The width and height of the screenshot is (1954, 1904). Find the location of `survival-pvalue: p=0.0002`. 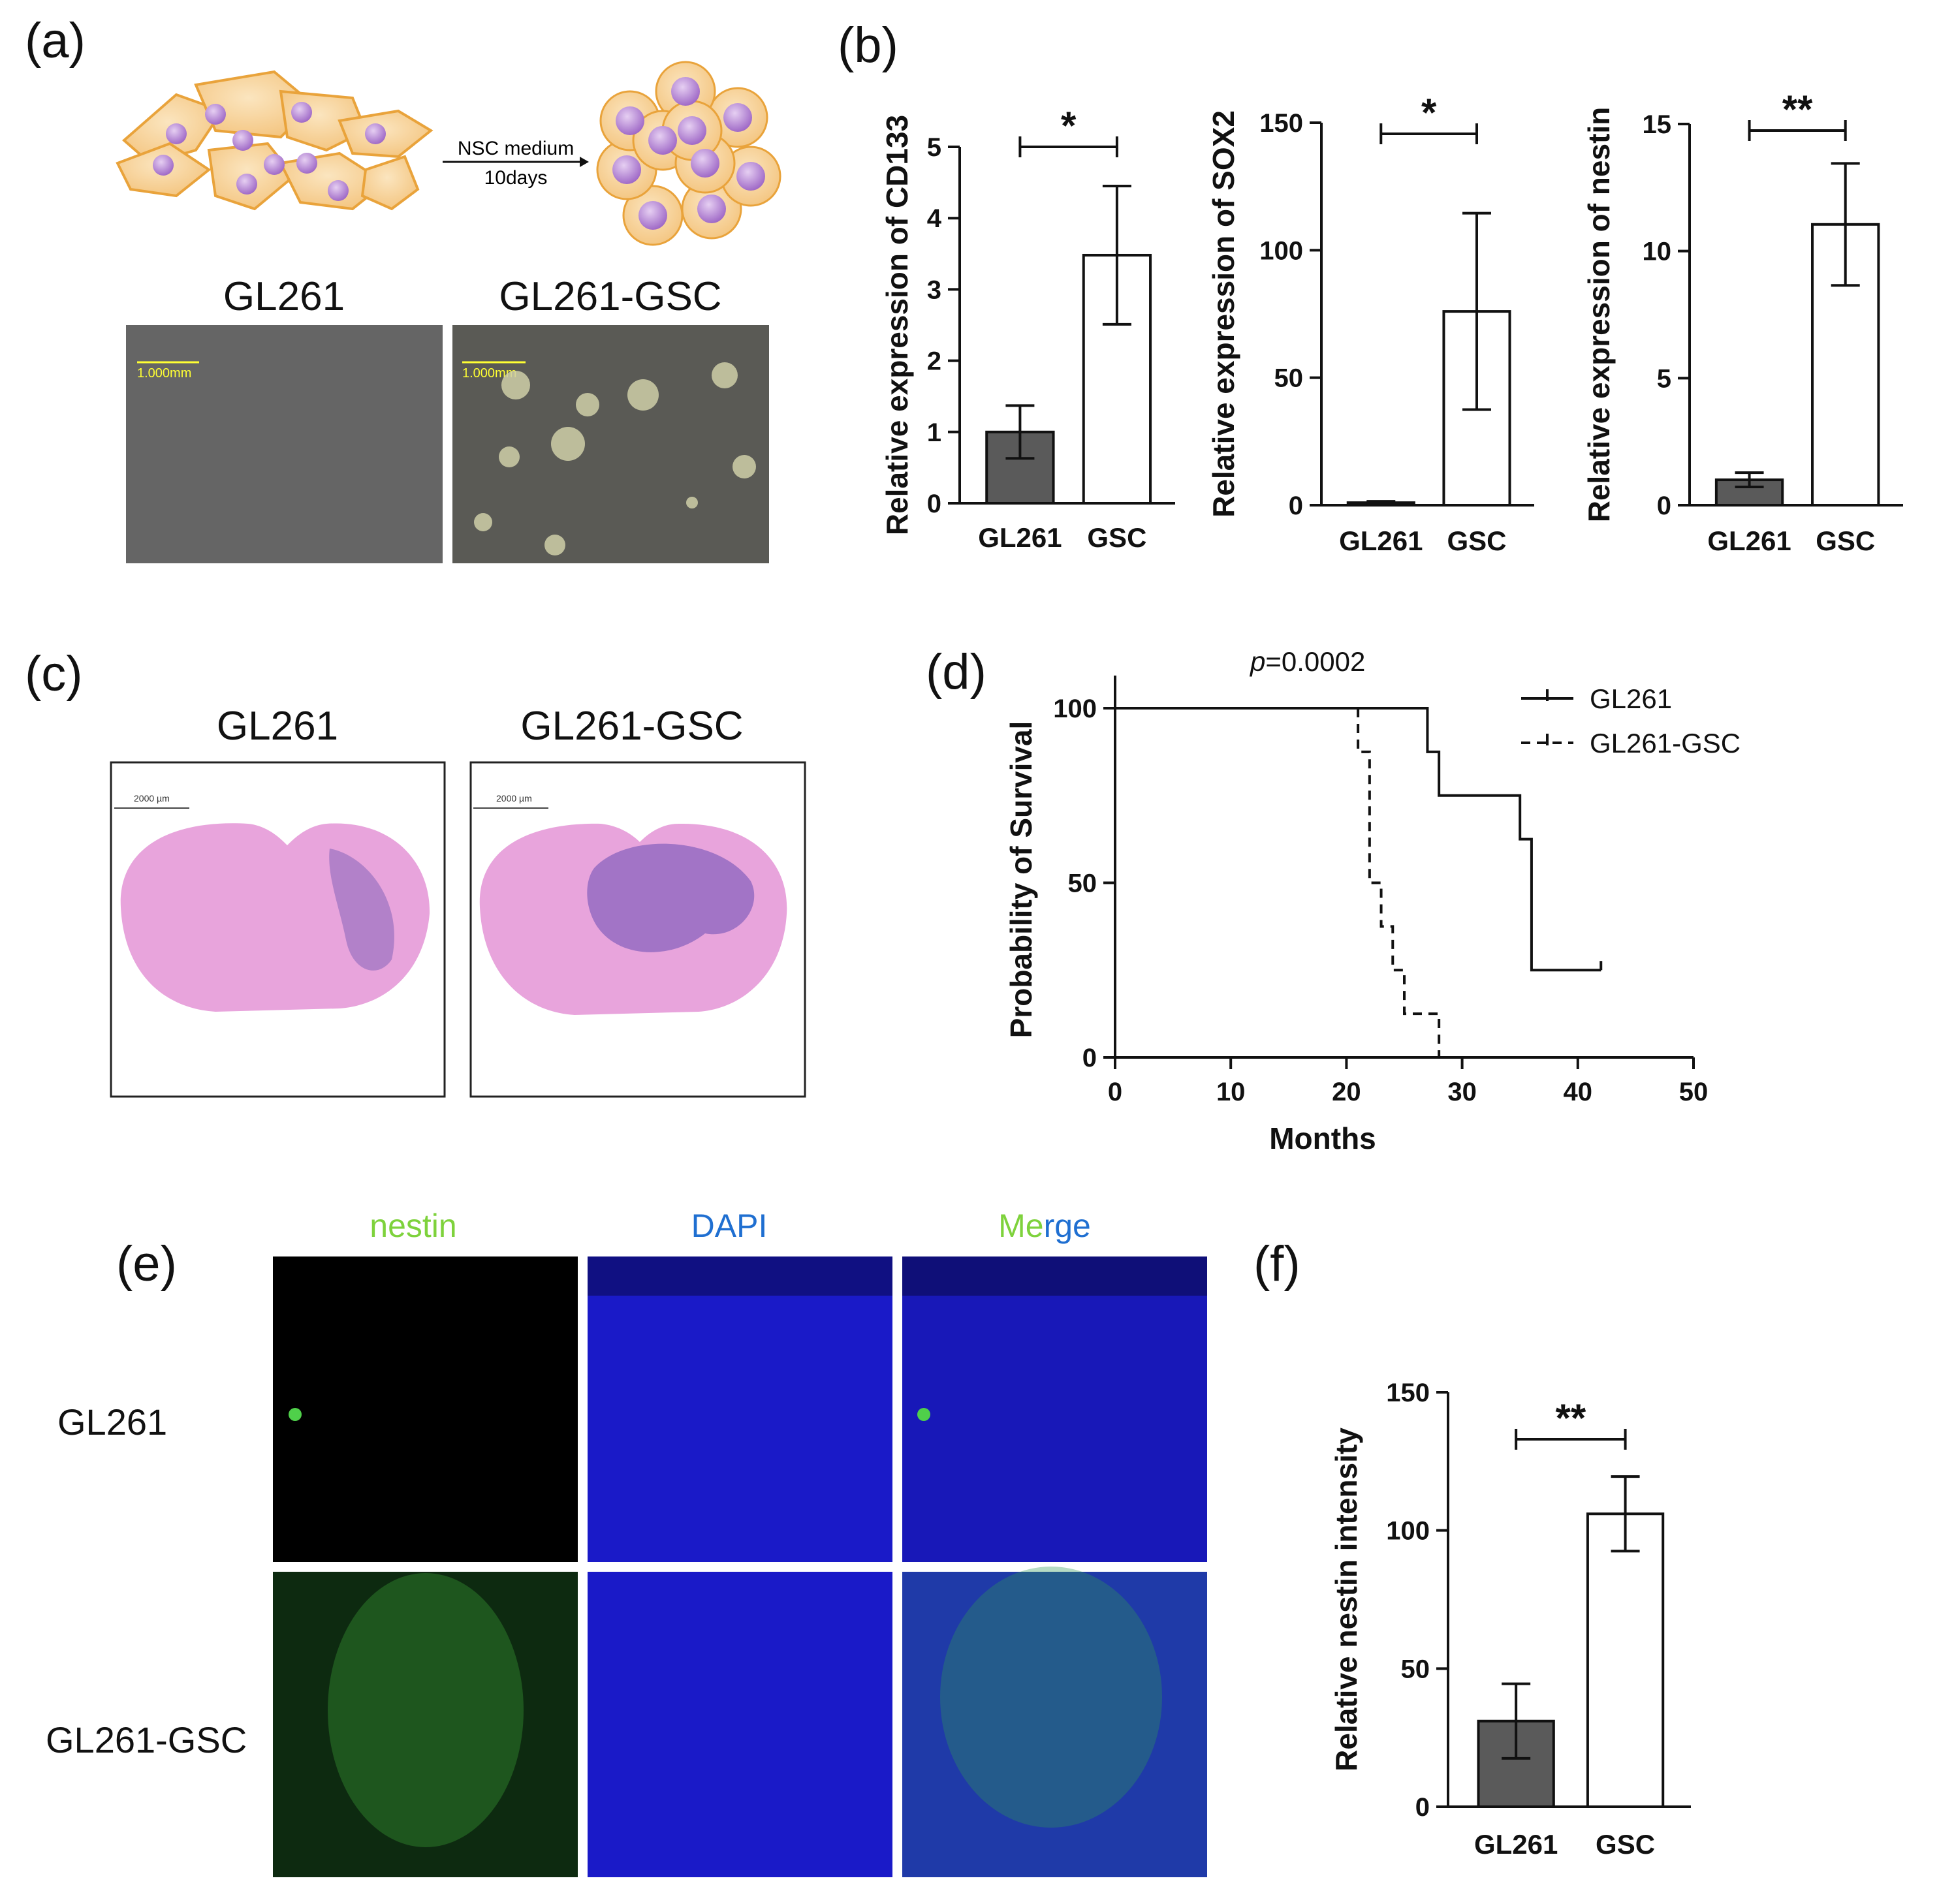

survival-pvalue: p=0.0002 is located at coordinates (1307, 661).